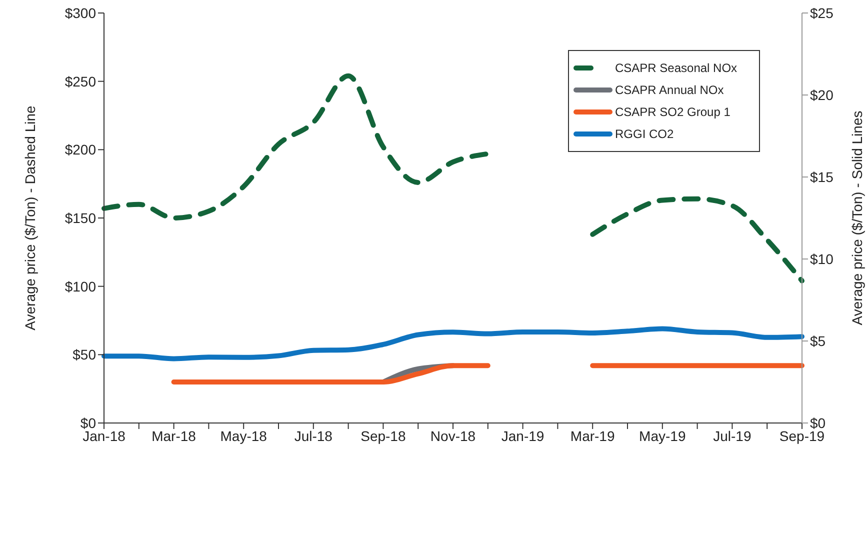 The image size is (867, 556). What do you see at coordinates (822, 12) in the screenshot?
I see `y2-tick-label: $25` at bounding box center [822, 12].